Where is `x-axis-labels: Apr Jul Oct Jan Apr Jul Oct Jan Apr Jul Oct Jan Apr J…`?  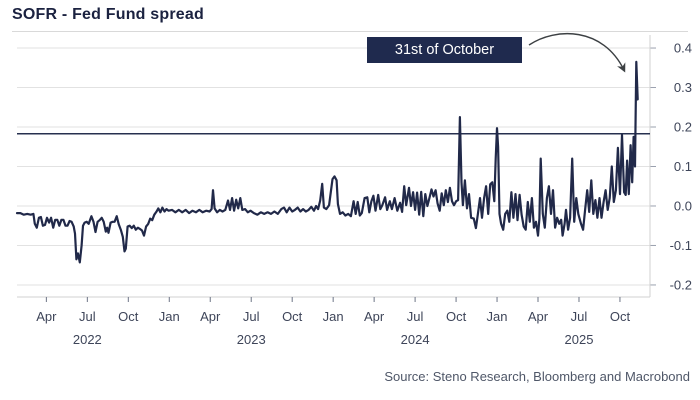 x-axis-labels: Apr Jul Oct Jan Apr Jul Oct Jan Apr Jul Oct Jan Apr J… is located at coordinates (333, 322).